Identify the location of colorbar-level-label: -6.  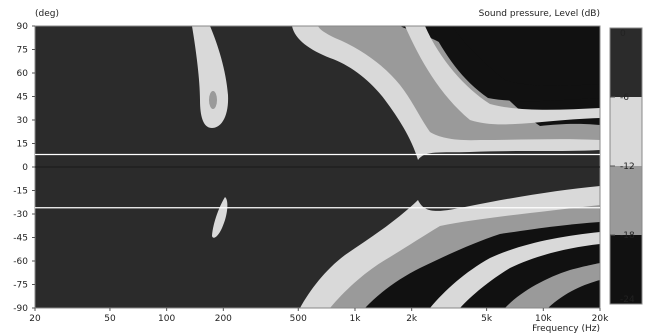
(624, 98).